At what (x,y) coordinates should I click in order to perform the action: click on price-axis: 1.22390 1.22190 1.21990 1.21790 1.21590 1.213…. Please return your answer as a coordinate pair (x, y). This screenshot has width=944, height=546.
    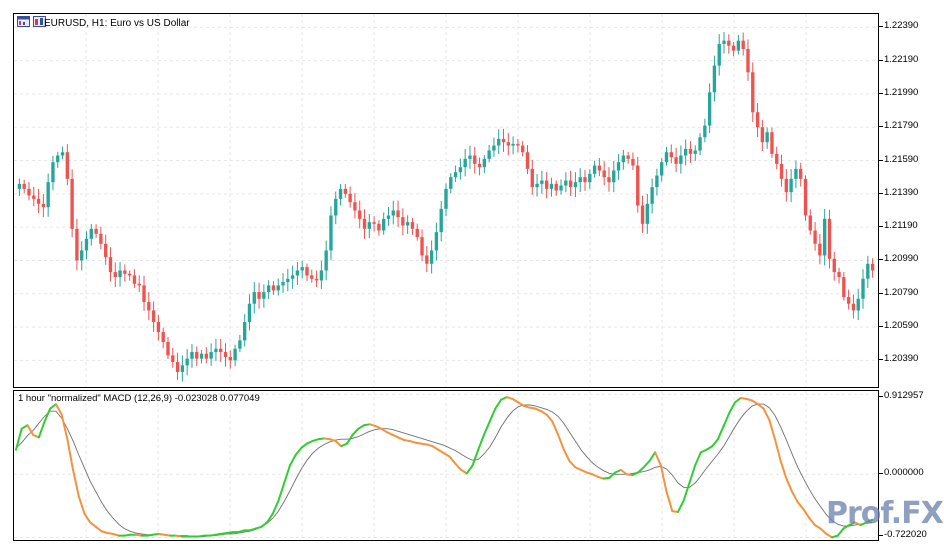
    Looking at the image, I should click on (910, 200).